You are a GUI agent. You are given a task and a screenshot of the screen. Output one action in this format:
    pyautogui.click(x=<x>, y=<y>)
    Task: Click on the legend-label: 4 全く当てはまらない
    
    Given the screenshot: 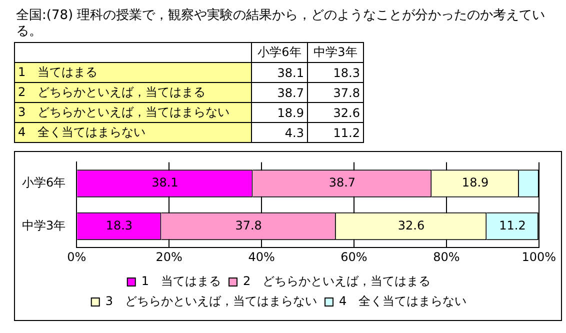 What is the action you would take?
    pyautogui.click(x=403, y=301)
    